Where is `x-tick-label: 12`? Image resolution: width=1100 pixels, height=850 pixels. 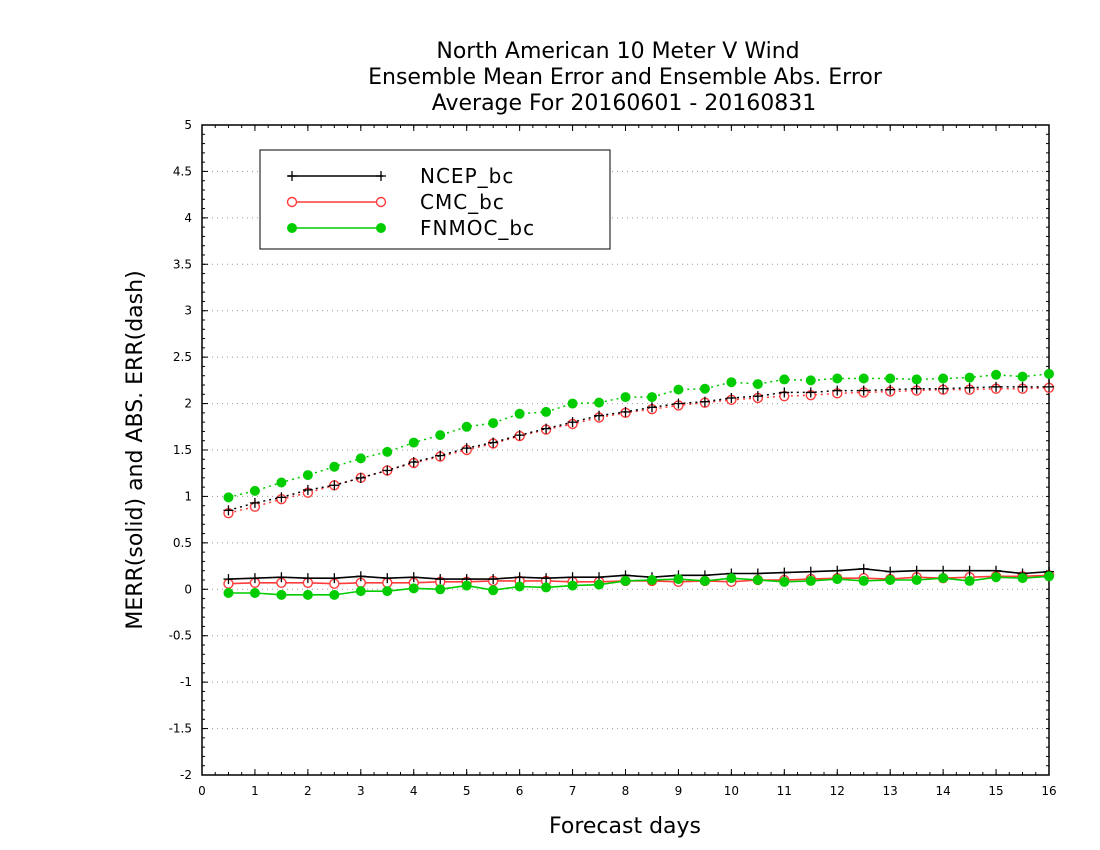 x-tick-label: 12 is located at coordinates (837, 791).